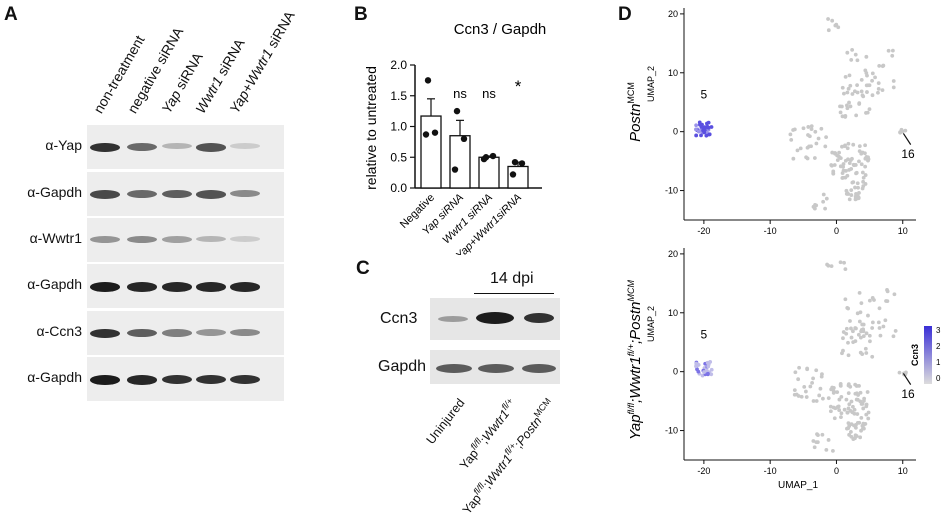  What do you see at coordinates (514, 293) in the screenshot?
I see `dpi-bracket` at bounding box center [514, 293].